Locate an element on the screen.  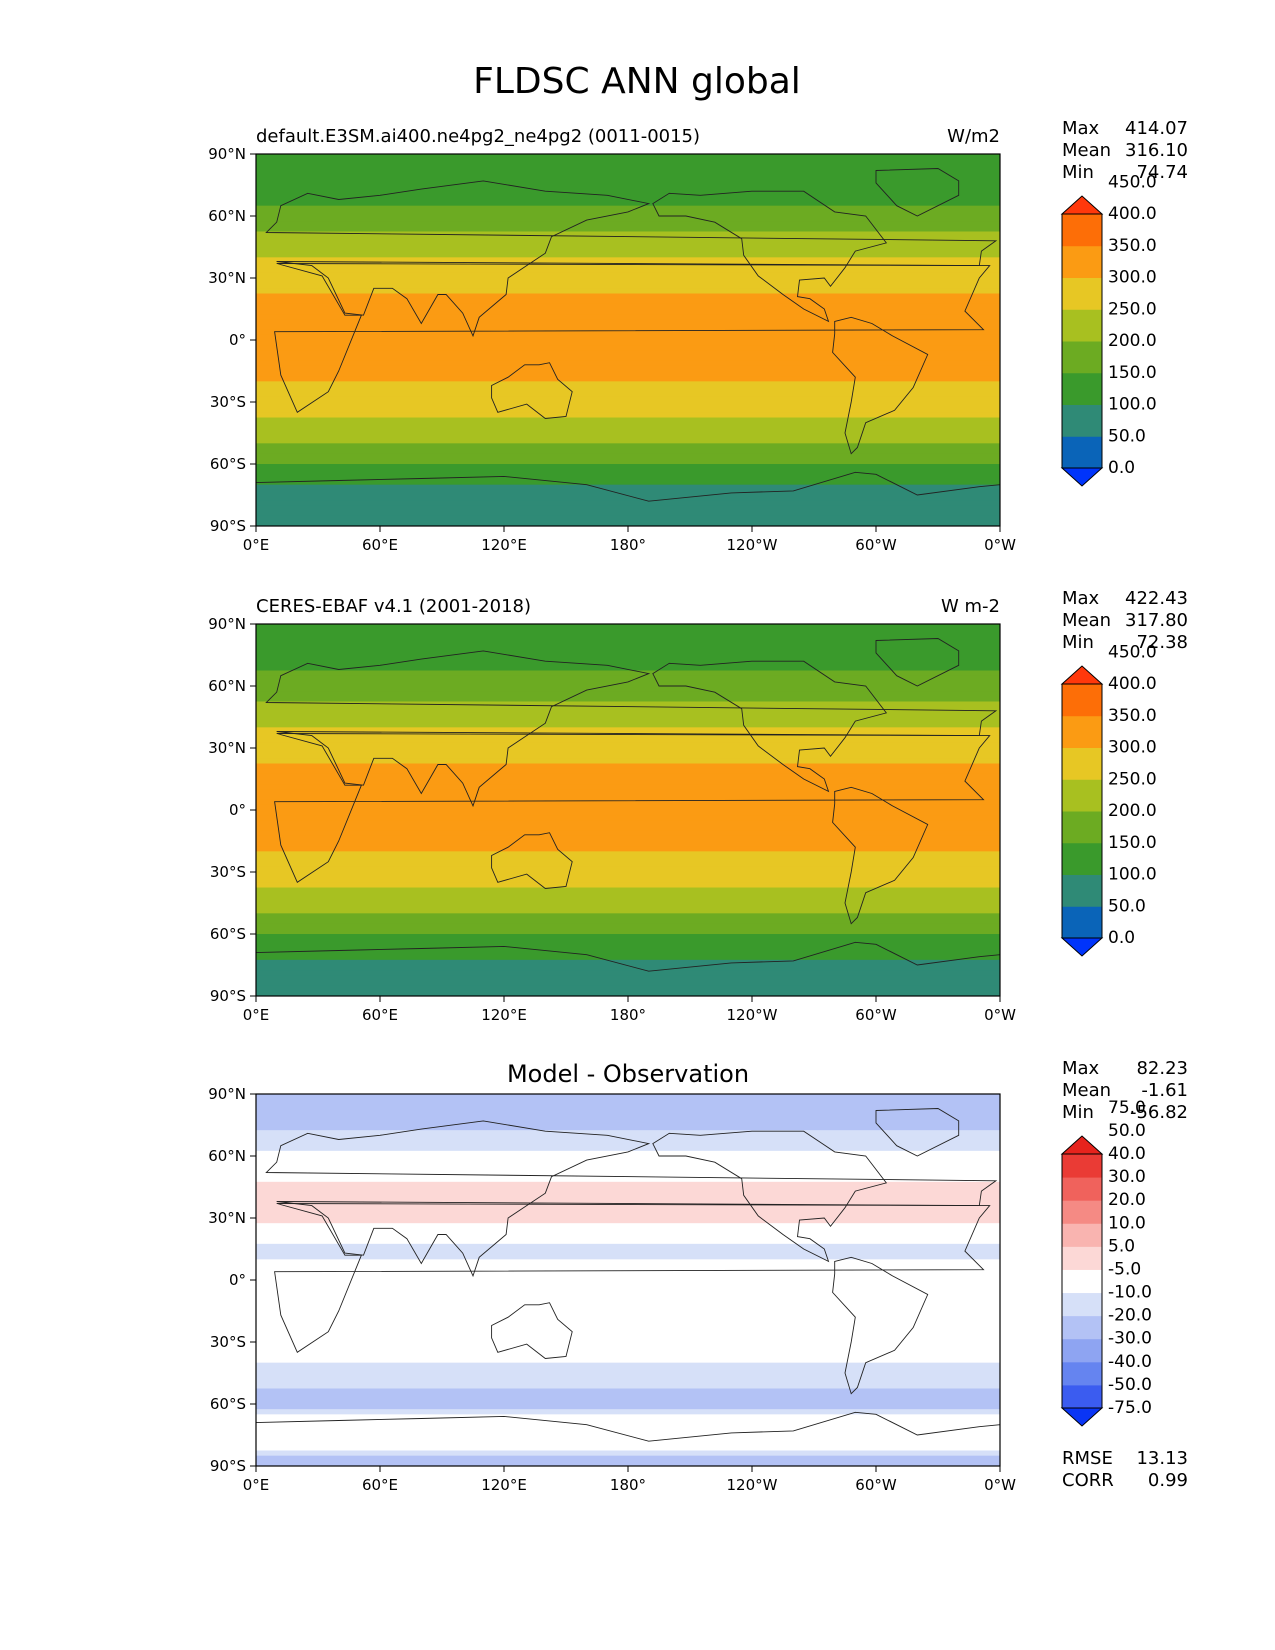
lon-tick-label: 120°E is located at coordinates (504, 1485).